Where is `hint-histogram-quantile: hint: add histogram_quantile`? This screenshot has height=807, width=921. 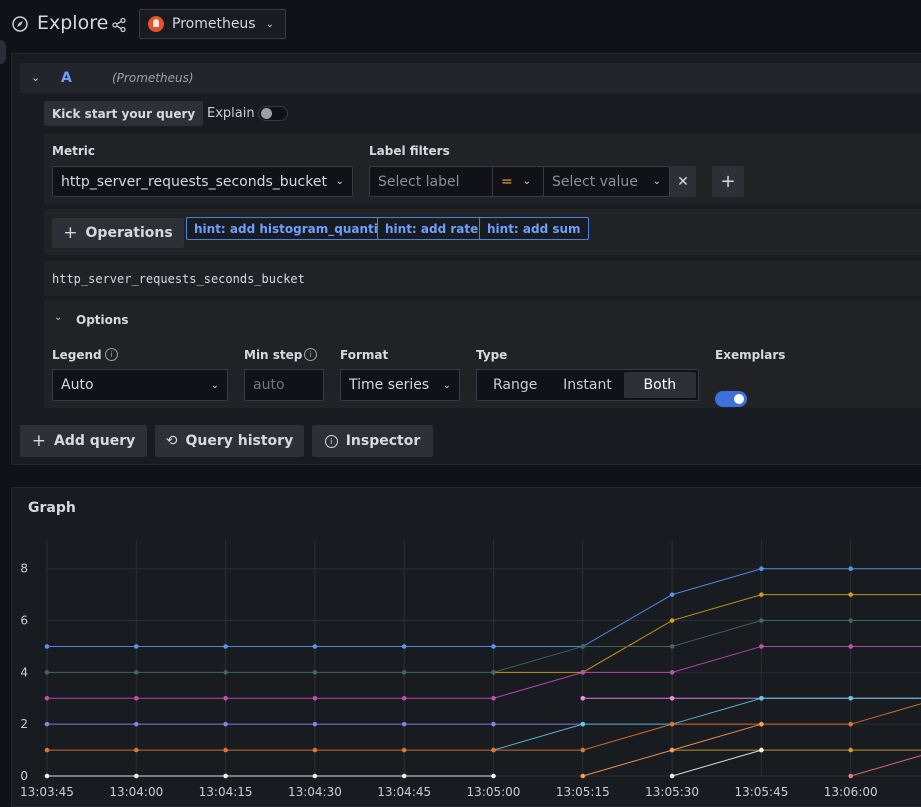
hint-histogram-quantile: hint: add histogram_quantile is located at coordinates (292, 228).